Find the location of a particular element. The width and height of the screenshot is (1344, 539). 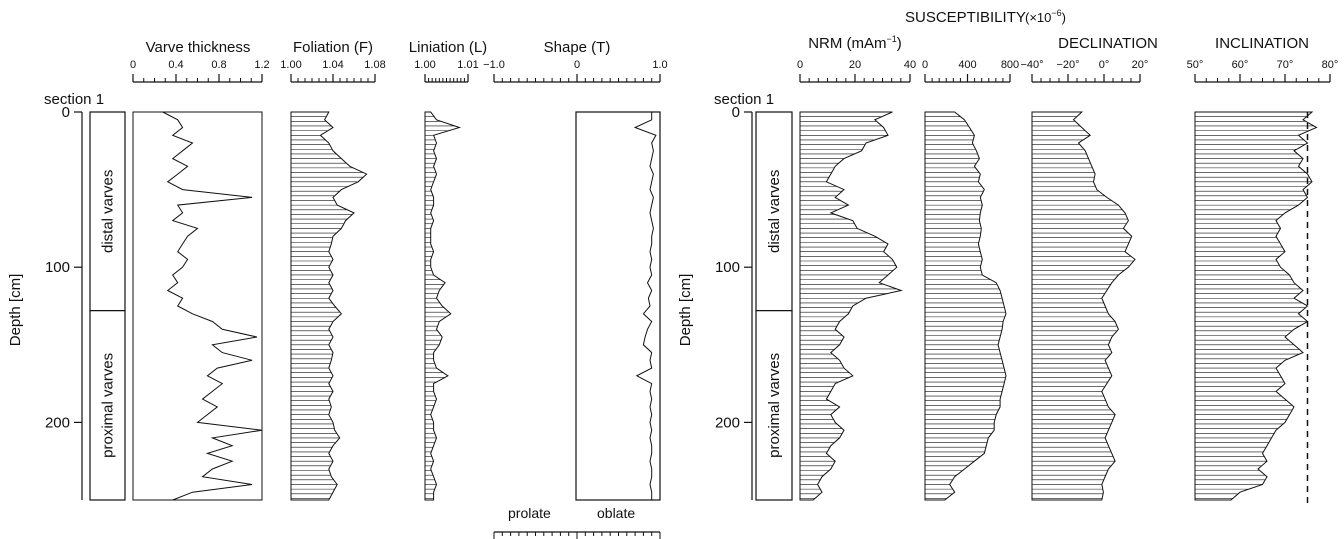

shape-tick-label: 1.0 is located at coordinates (659, 65).